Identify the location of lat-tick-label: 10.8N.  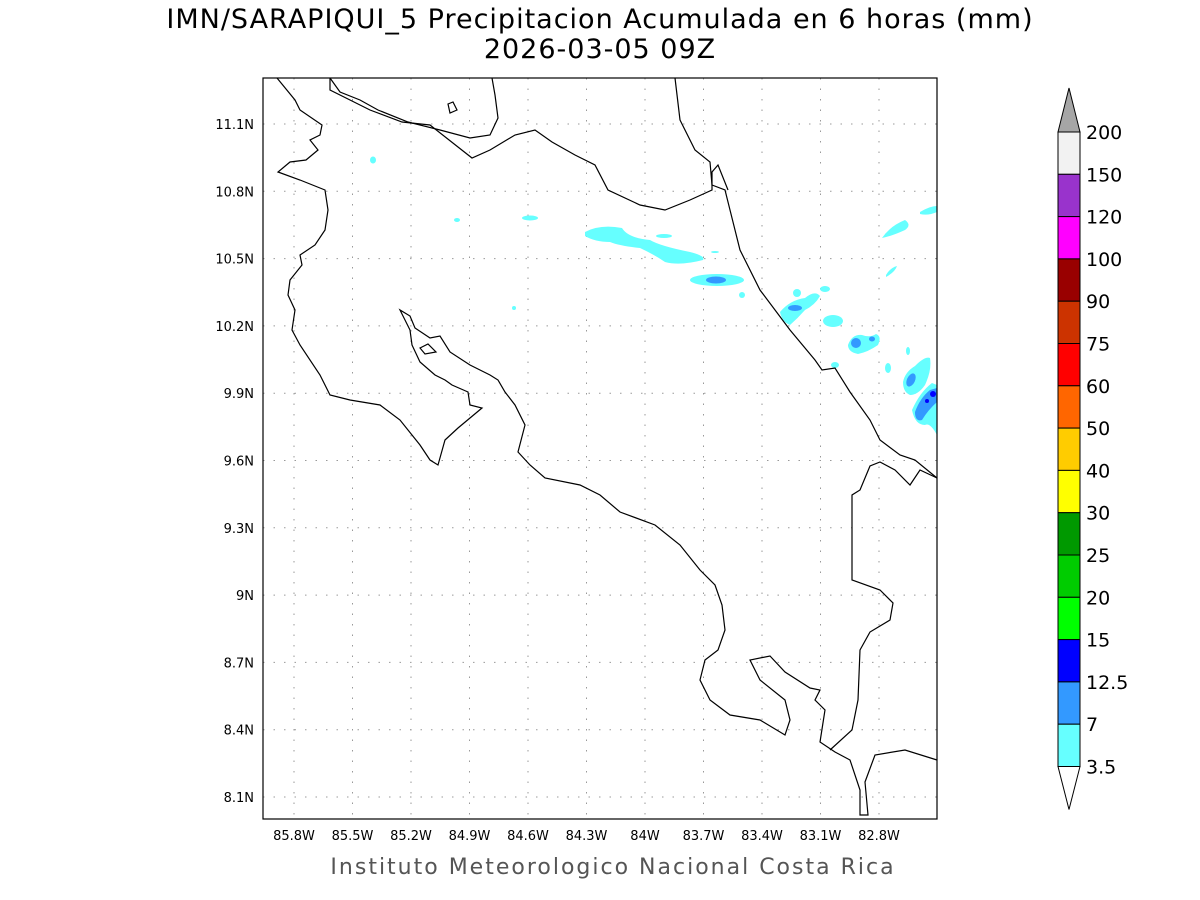
(234, 192).